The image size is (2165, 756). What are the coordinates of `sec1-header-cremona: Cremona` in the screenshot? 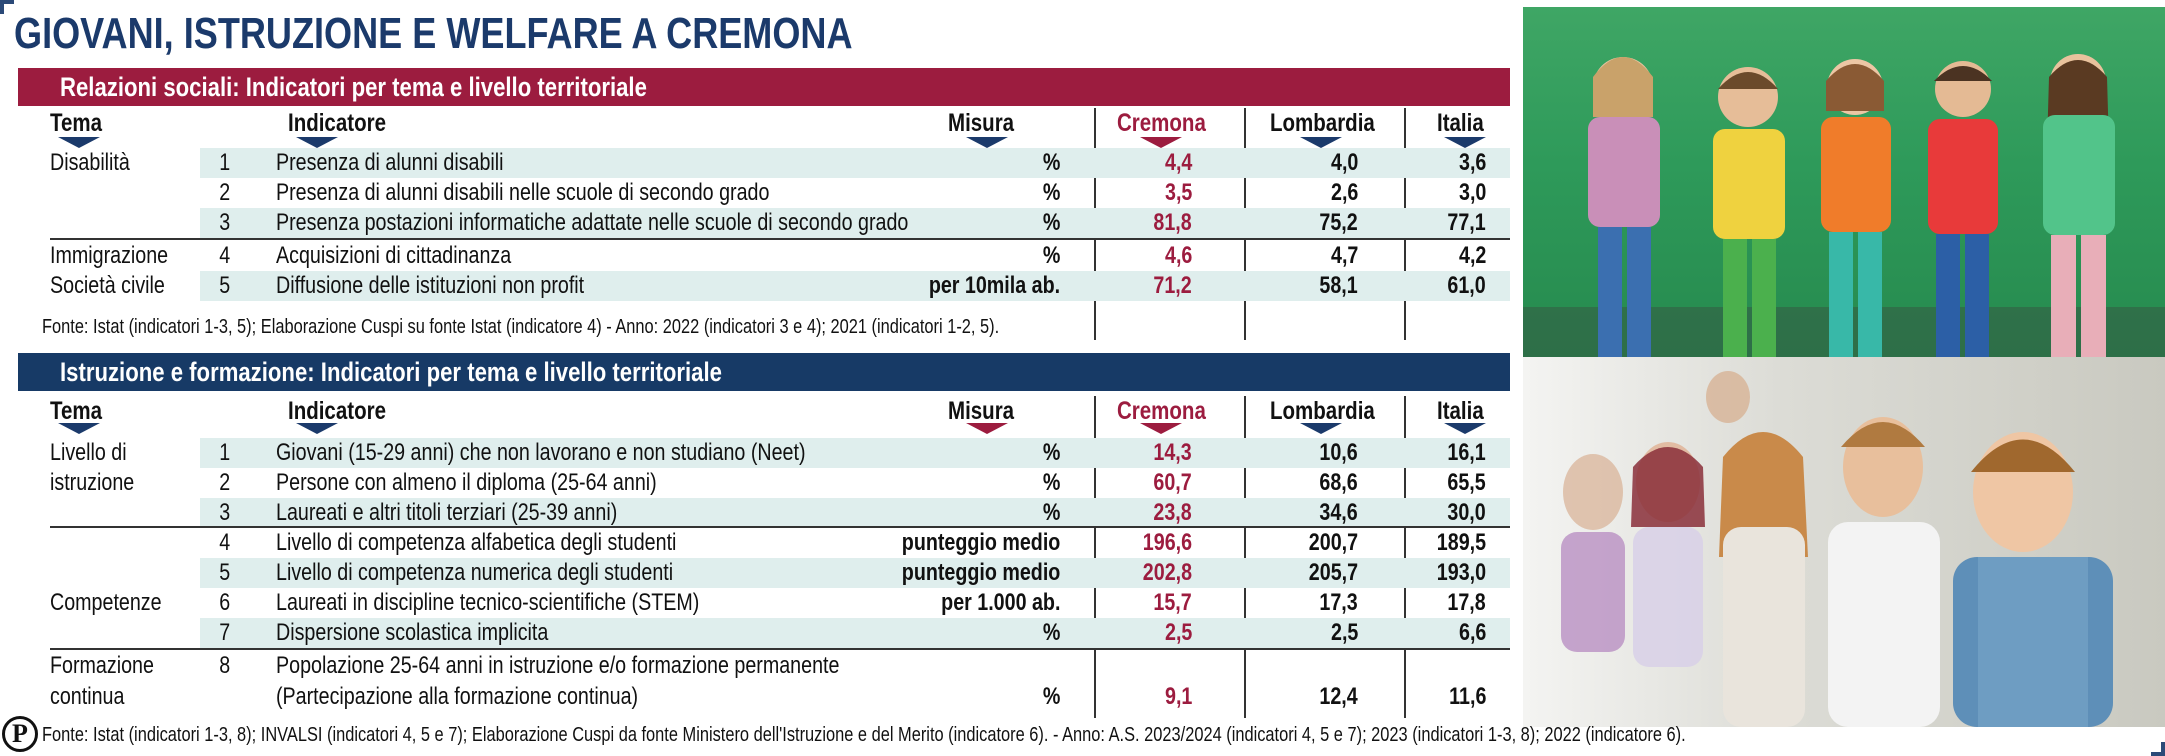 It's located at (1161, 123).